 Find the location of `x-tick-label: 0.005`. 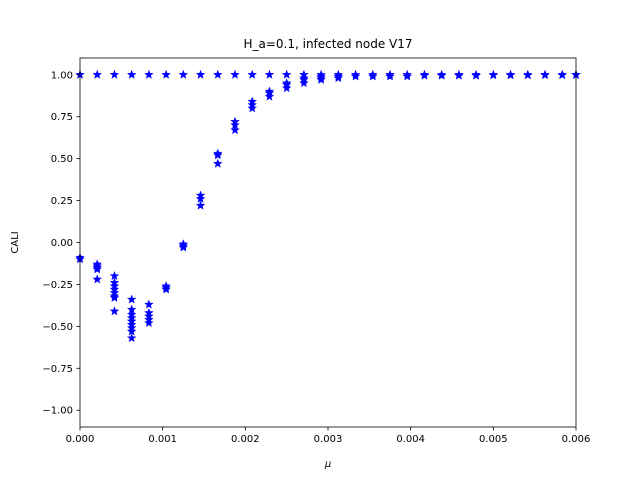

x-tick-label: 0.005 is located at coordinates (493, 439).